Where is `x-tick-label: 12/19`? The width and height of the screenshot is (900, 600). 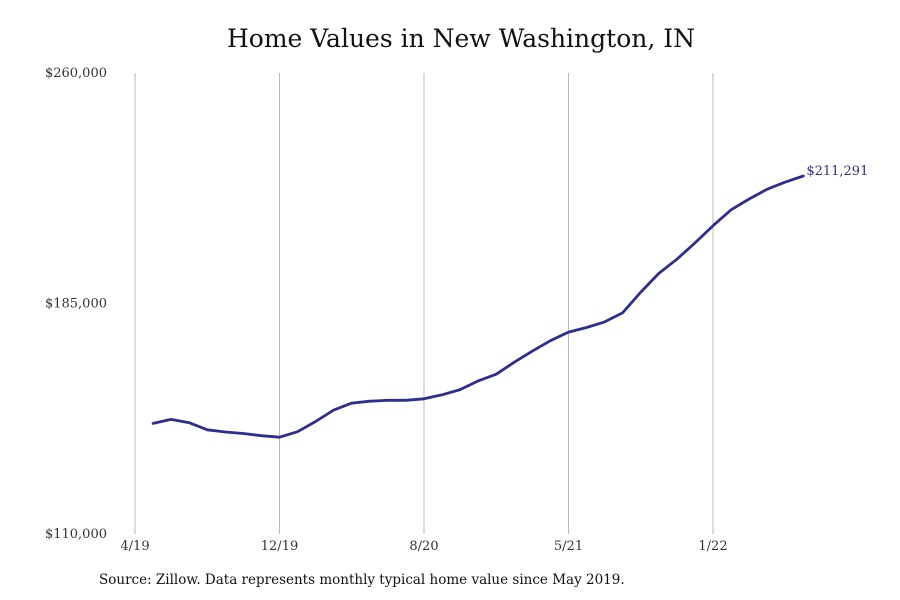 x-tick-label: 12/19 is located at coordinates (279, 546).